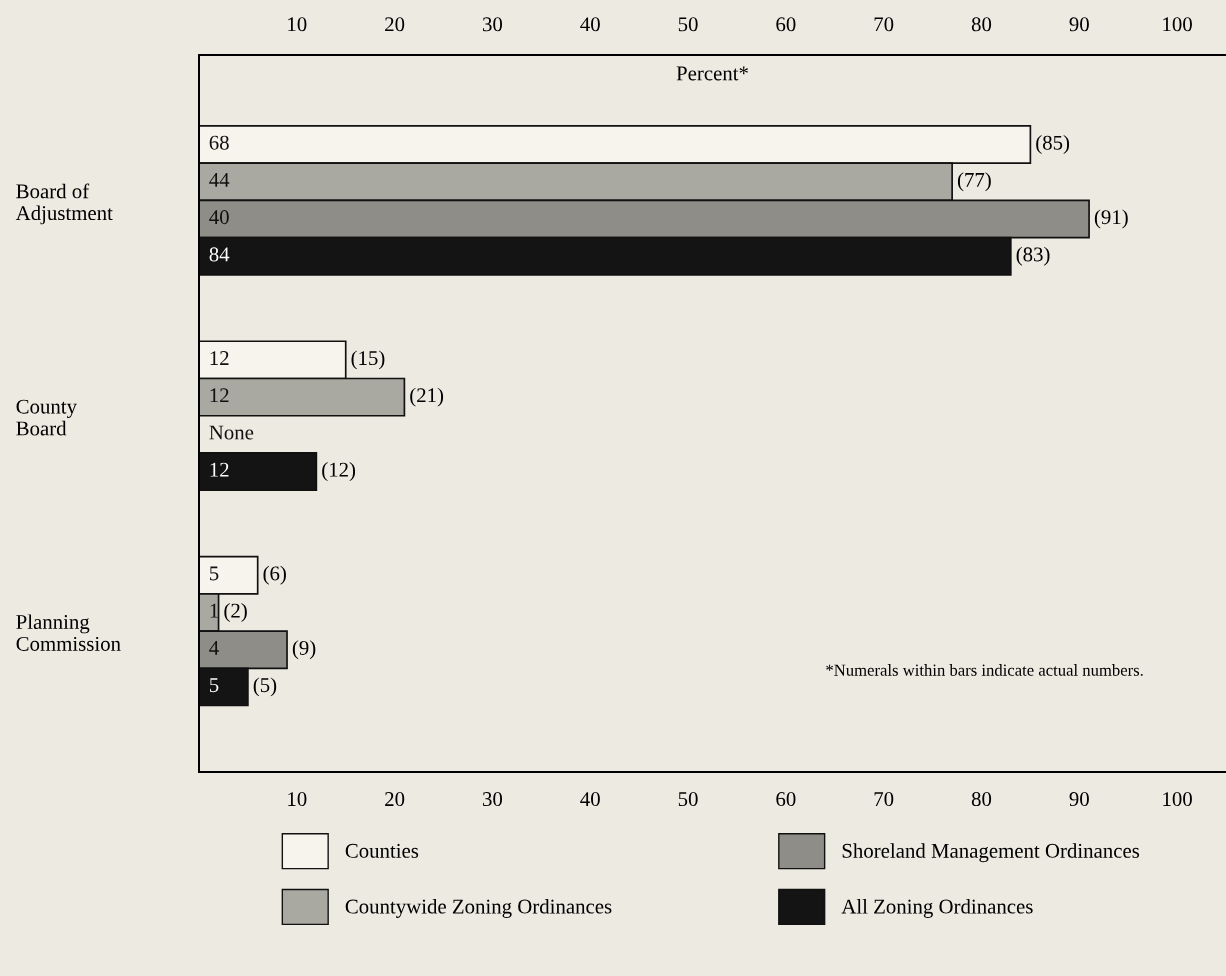 The width and height of the screenshot is (1226, 976). Describe the element at coordinates (786, 24) in the screenshot. I see `x2-tick-label: 60` at that location.